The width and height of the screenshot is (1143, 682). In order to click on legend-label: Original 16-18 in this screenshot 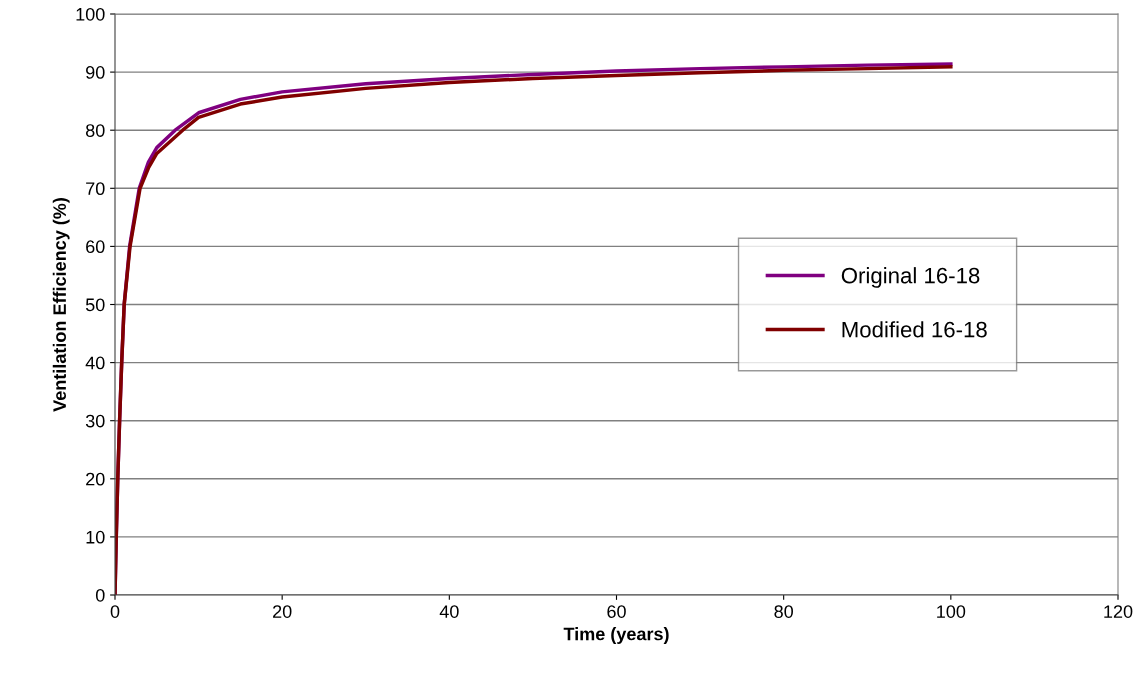, I will do `click(910, 277)`.